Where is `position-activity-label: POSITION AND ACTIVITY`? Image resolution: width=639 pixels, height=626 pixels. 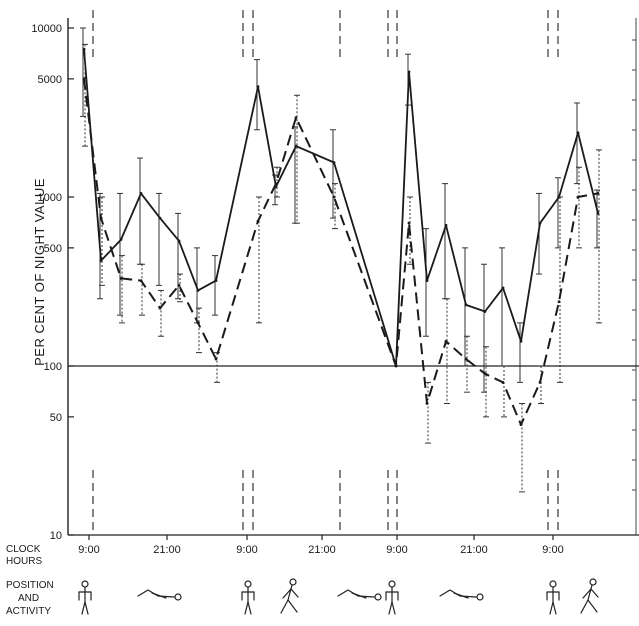 position-activity-label: POSITION AND ACTIVITY is located at coordinates (30, 598).